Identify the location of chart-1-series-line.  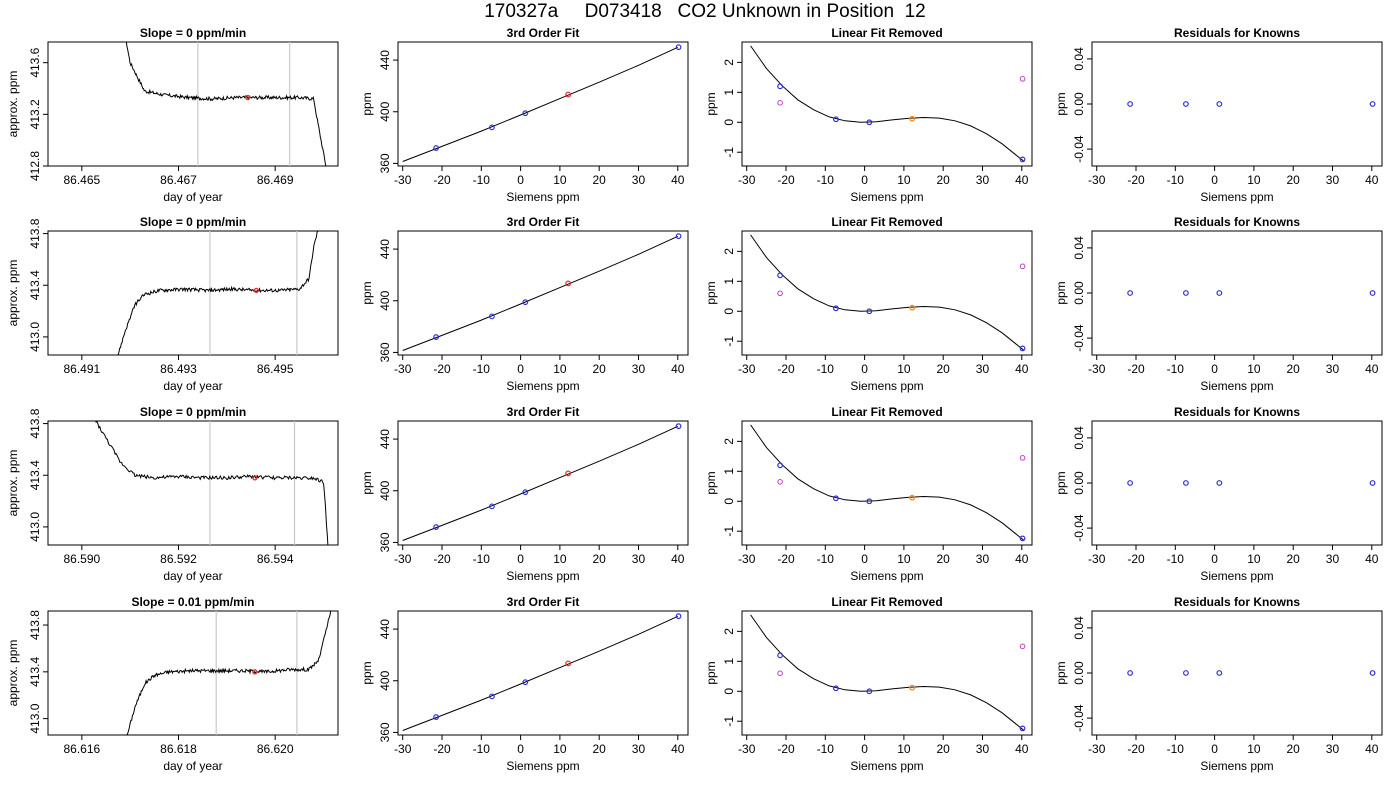
(226, 104).